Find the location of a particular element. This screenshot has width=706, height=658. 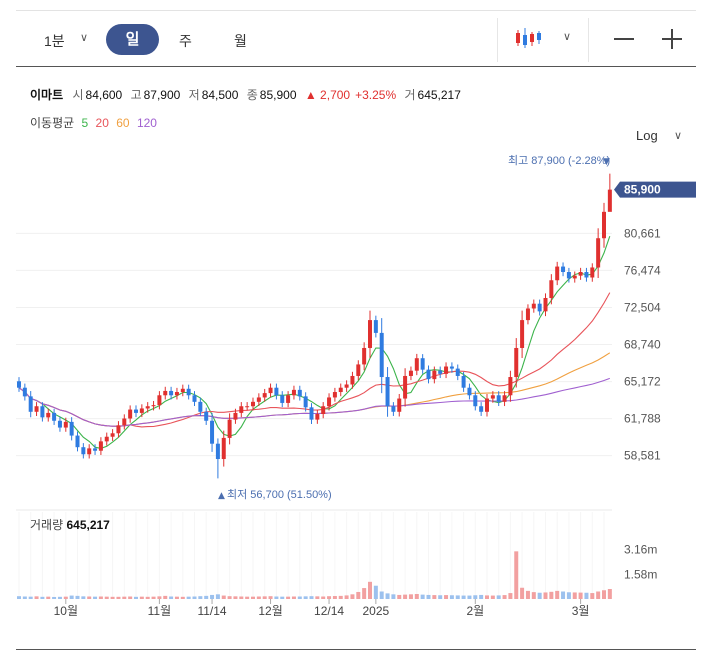

candlestick-type-icon is located at coordinates (529, 38).